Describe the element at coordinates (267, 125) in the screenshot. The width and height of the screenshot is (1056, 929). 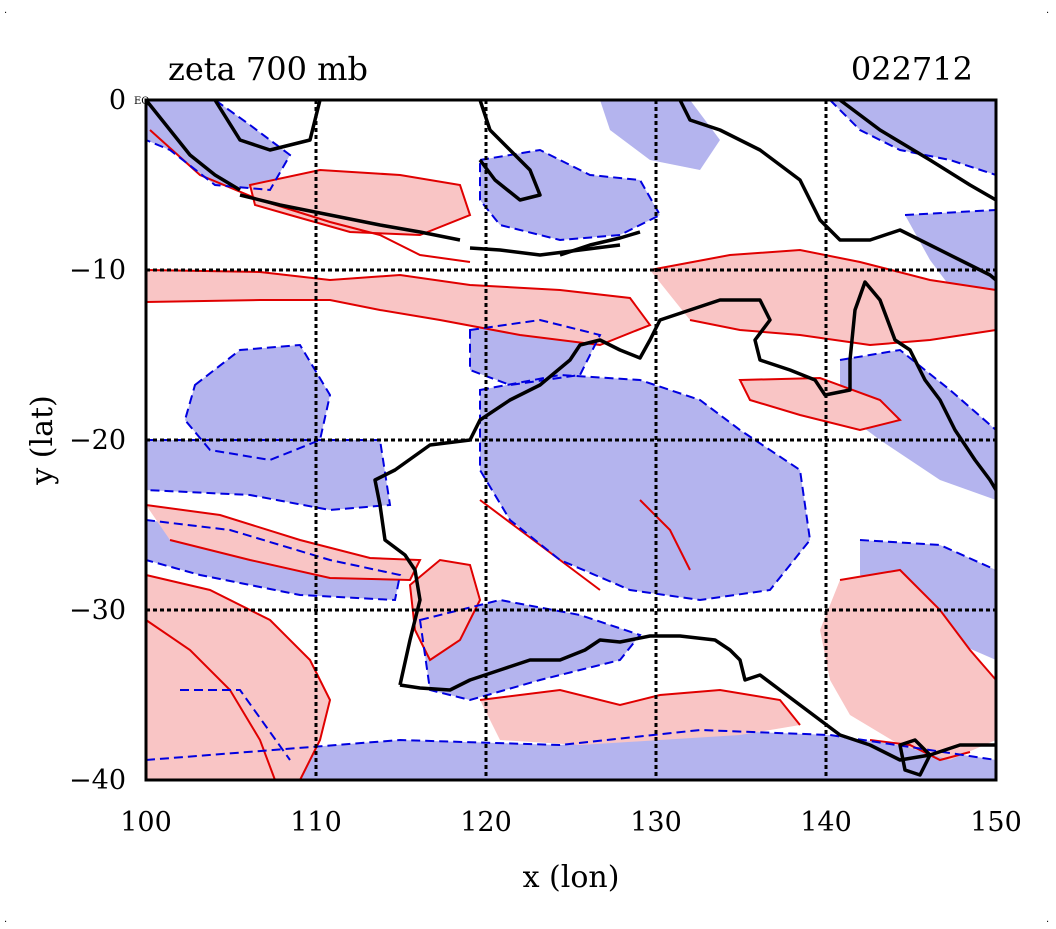
I see `coastline-borneo` at that location.